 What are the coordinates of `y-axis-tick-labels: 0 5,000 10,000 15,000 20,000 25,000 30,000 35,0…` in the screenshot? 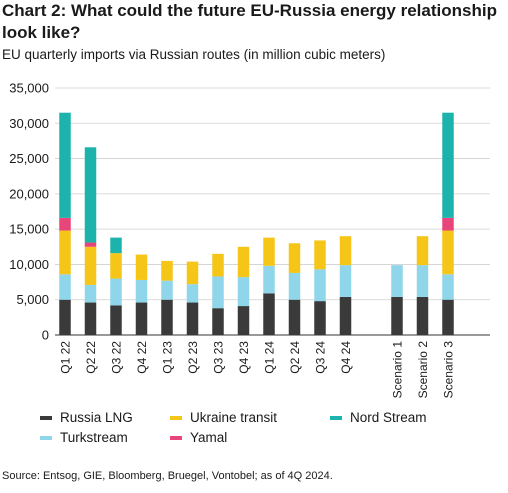 It's located at (29, 212).